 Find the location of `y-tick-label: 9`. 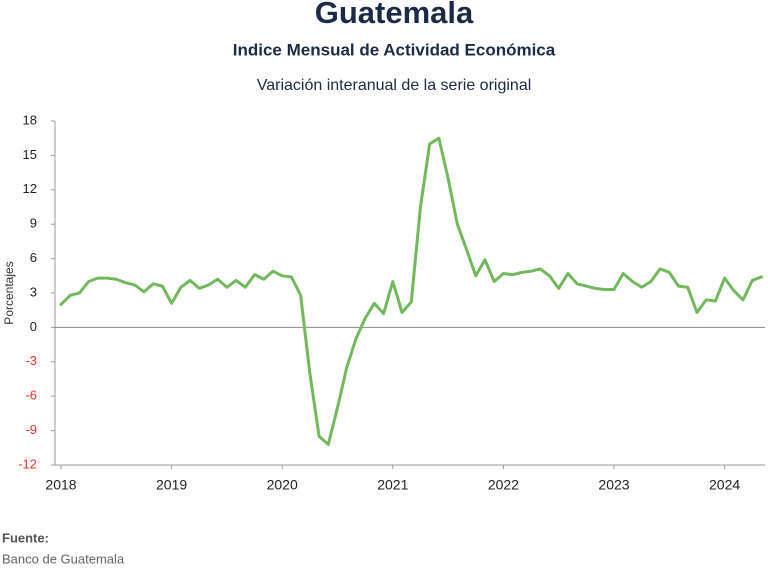

y-tick-label: 9 is located at coordinates (33, 223).